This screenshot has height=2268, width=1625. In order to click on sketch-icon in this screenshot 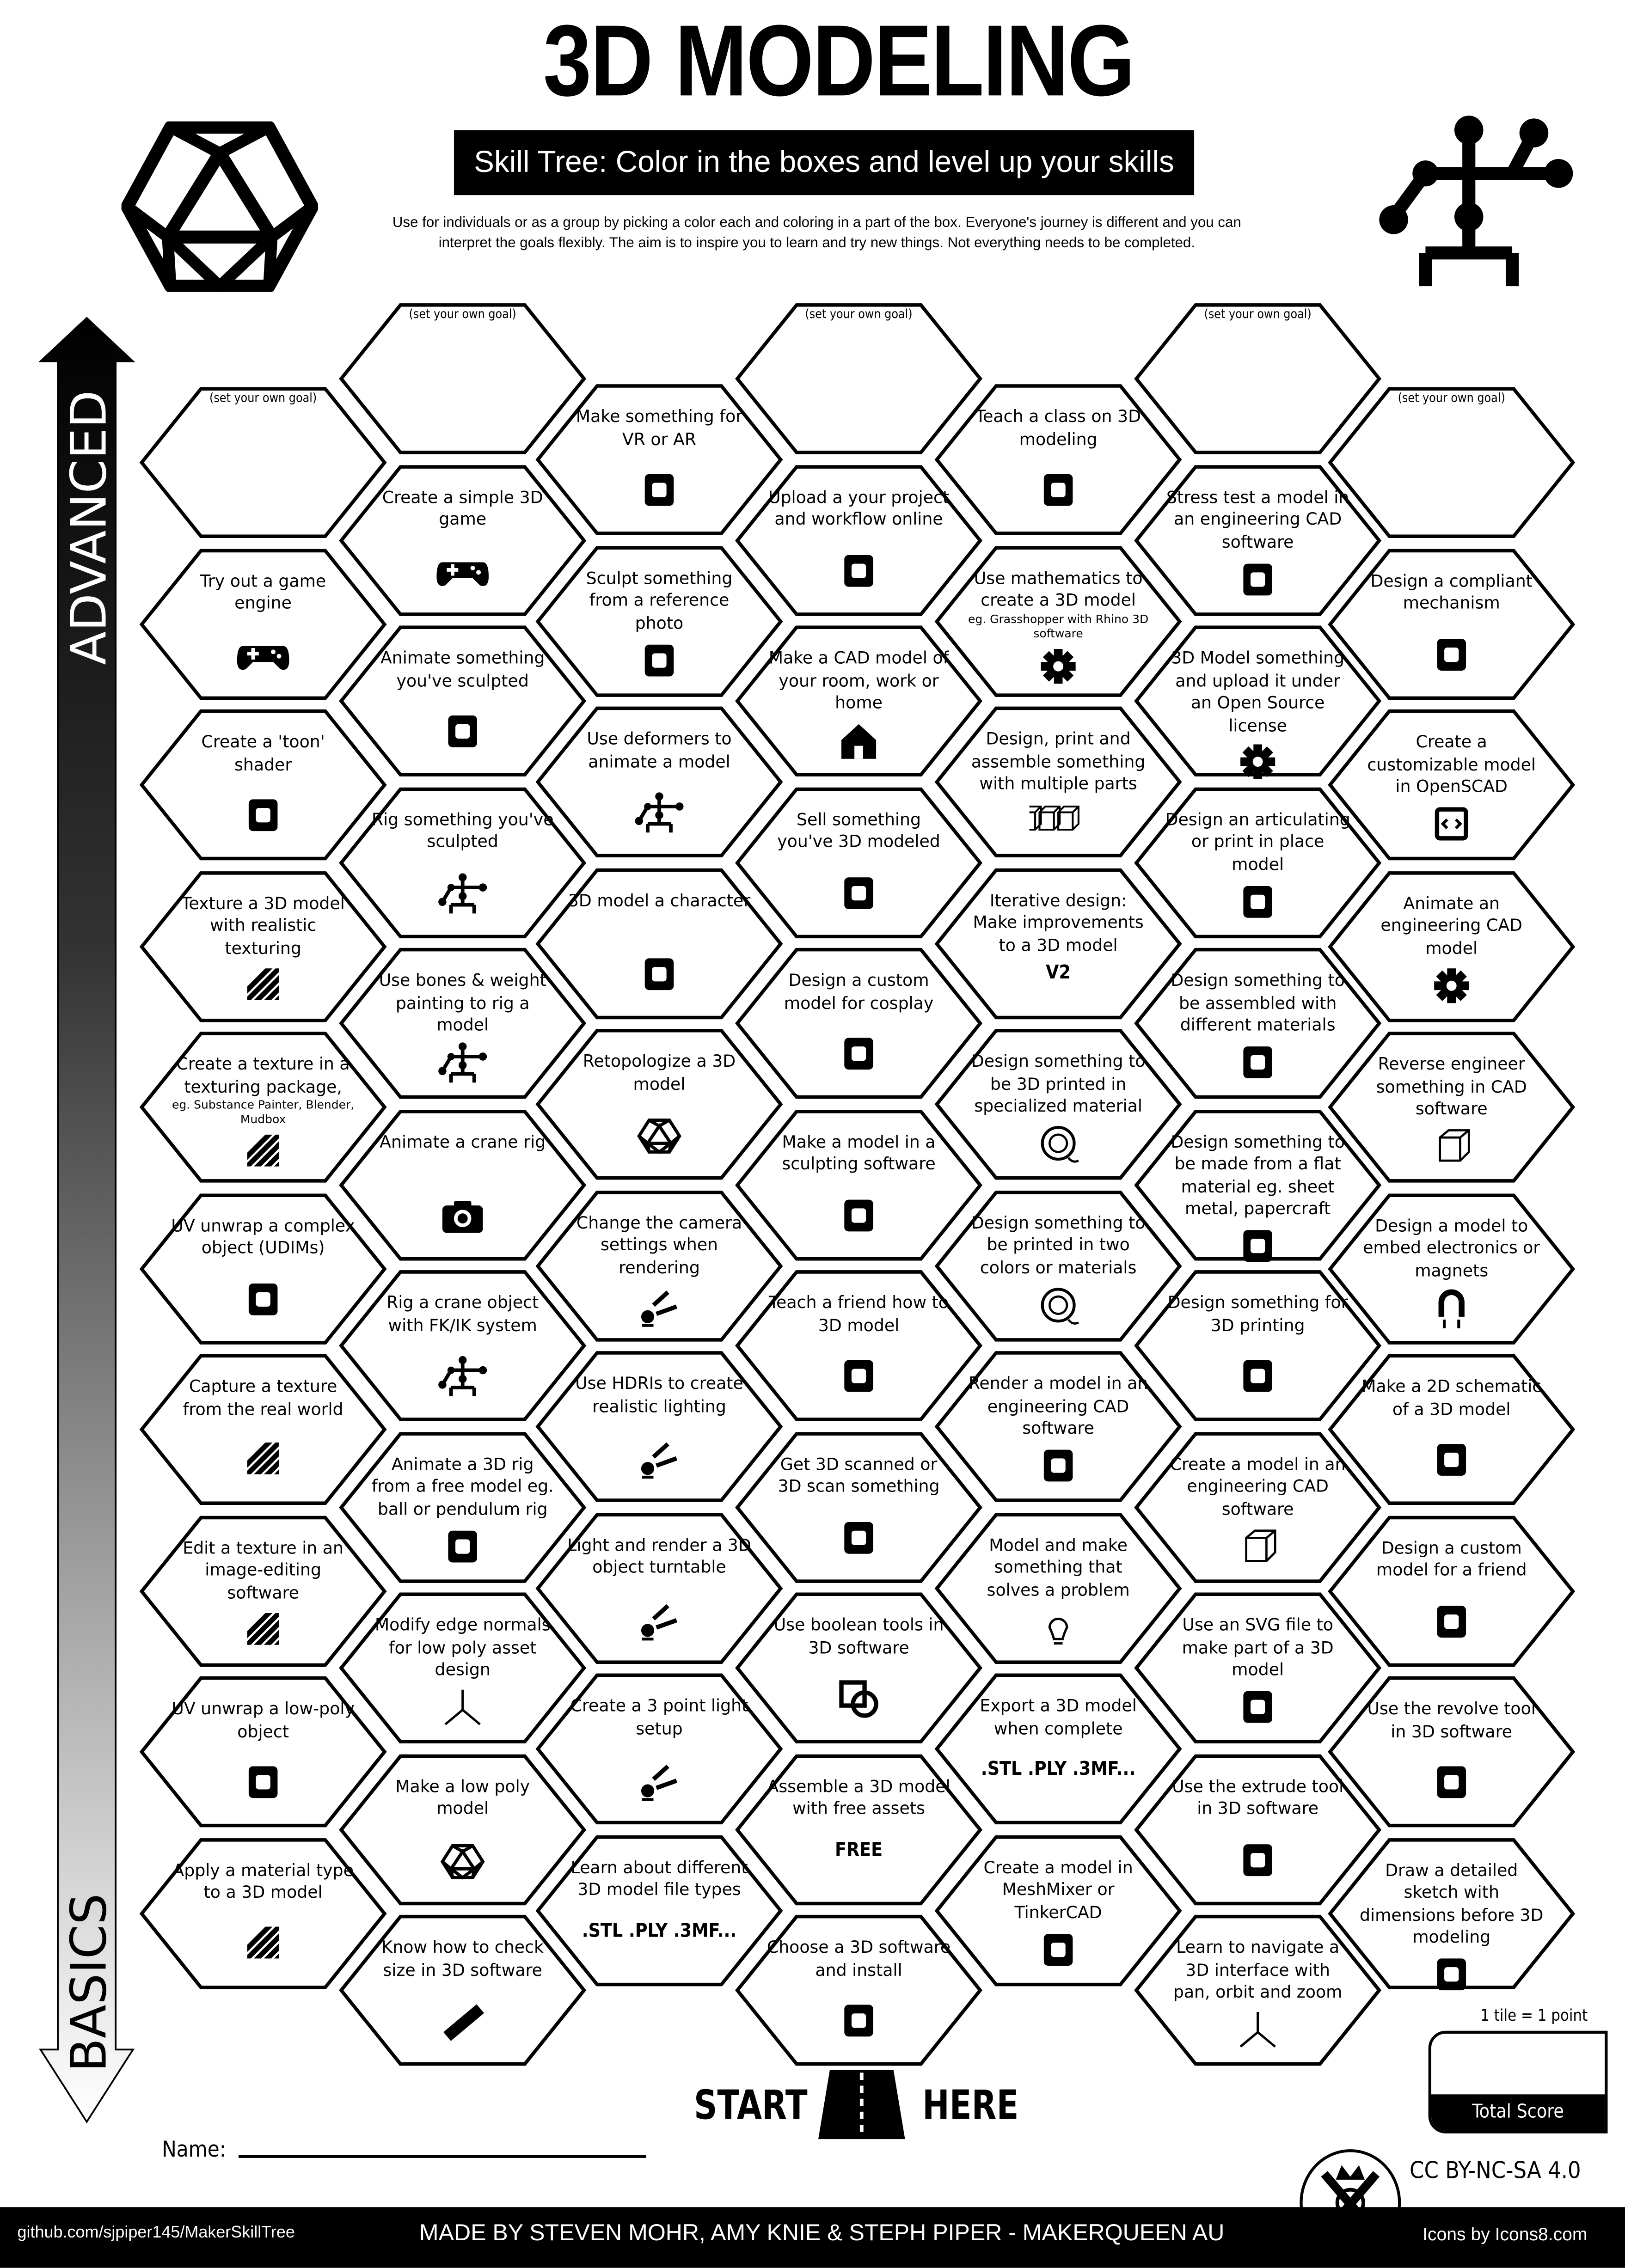, I will do `click(1451, 1460)`.